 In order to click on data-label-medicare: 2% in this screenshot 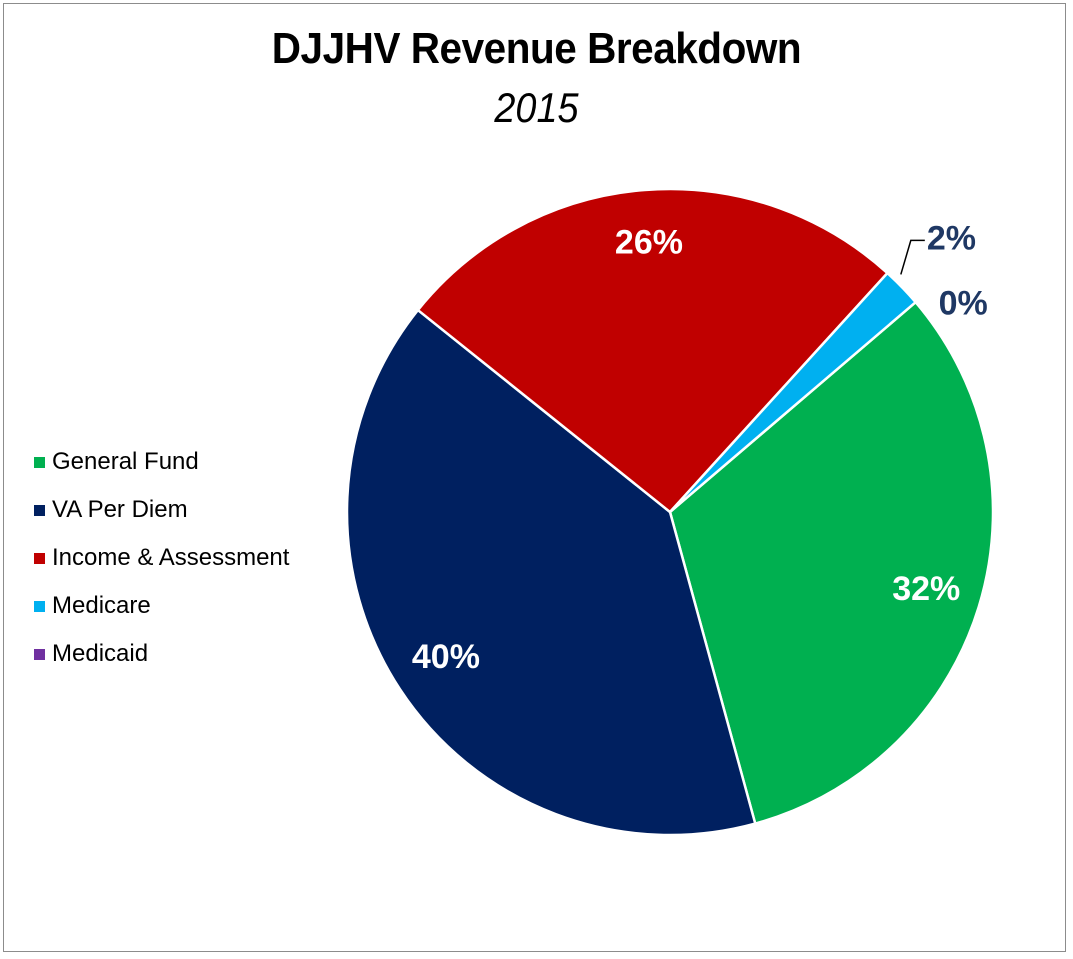, I will do `click(951, 238)`.